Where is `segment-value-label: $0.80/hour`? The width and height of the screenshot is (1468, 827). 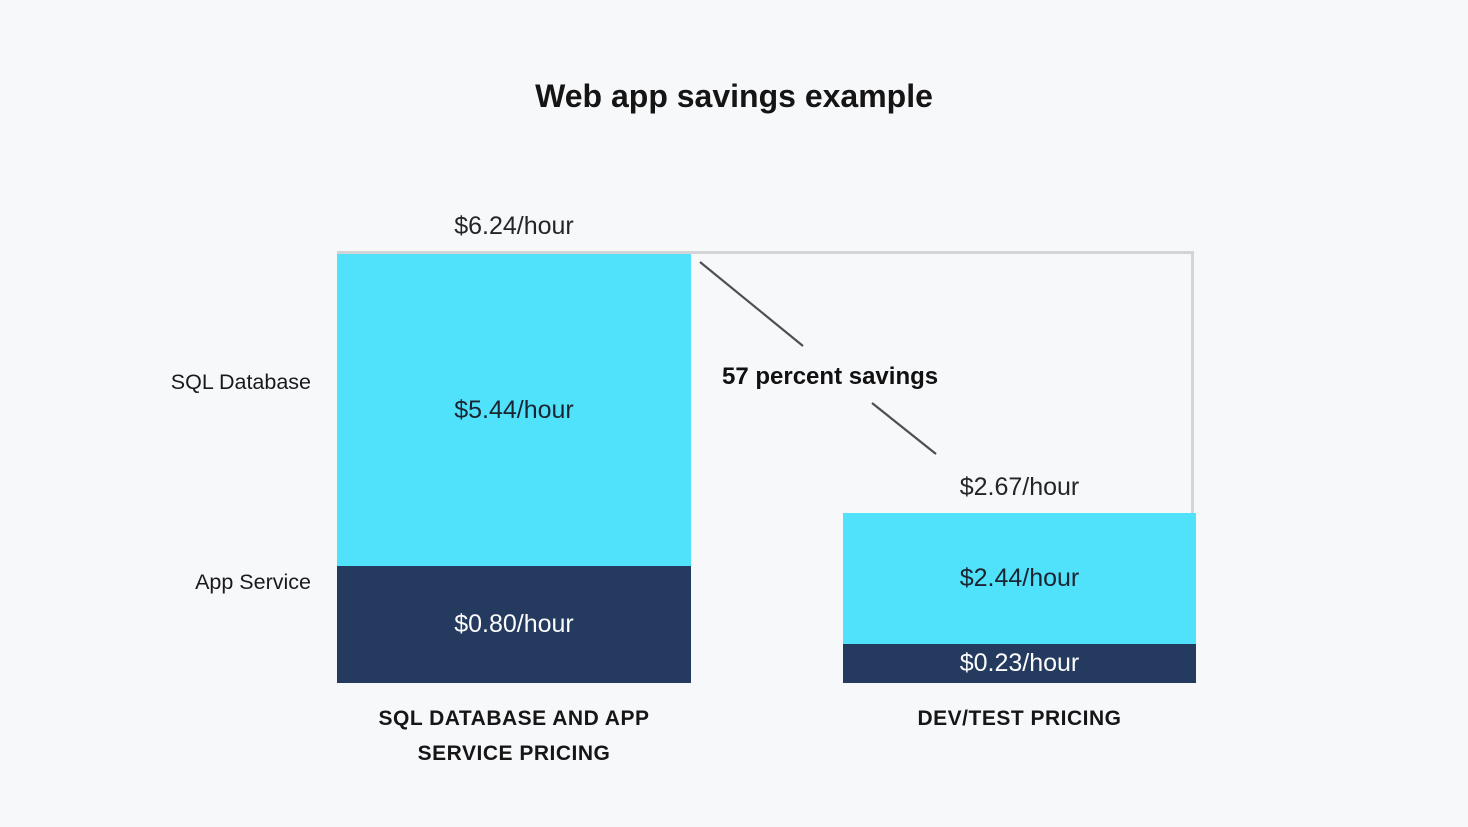 segment-value-label: $0.80/hour is located at coordinates (514, 624).